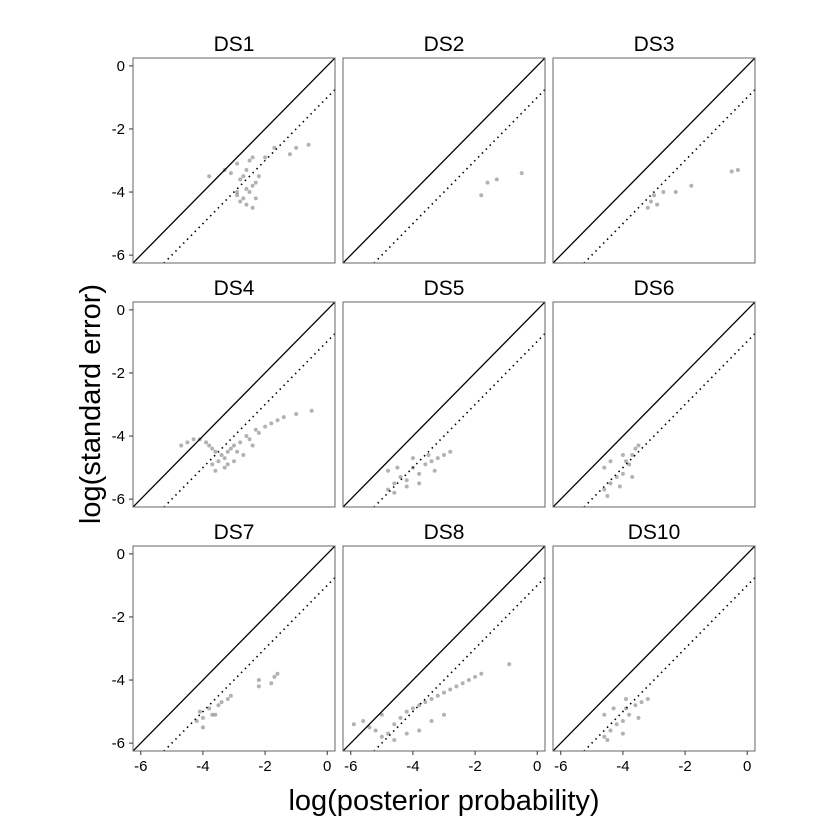 Image resolution: width=830 pixels, height=830 pixels. Describe the element at coordinates (121, 554) in the screenshot. I see `y-tick-label: 0` at that location.